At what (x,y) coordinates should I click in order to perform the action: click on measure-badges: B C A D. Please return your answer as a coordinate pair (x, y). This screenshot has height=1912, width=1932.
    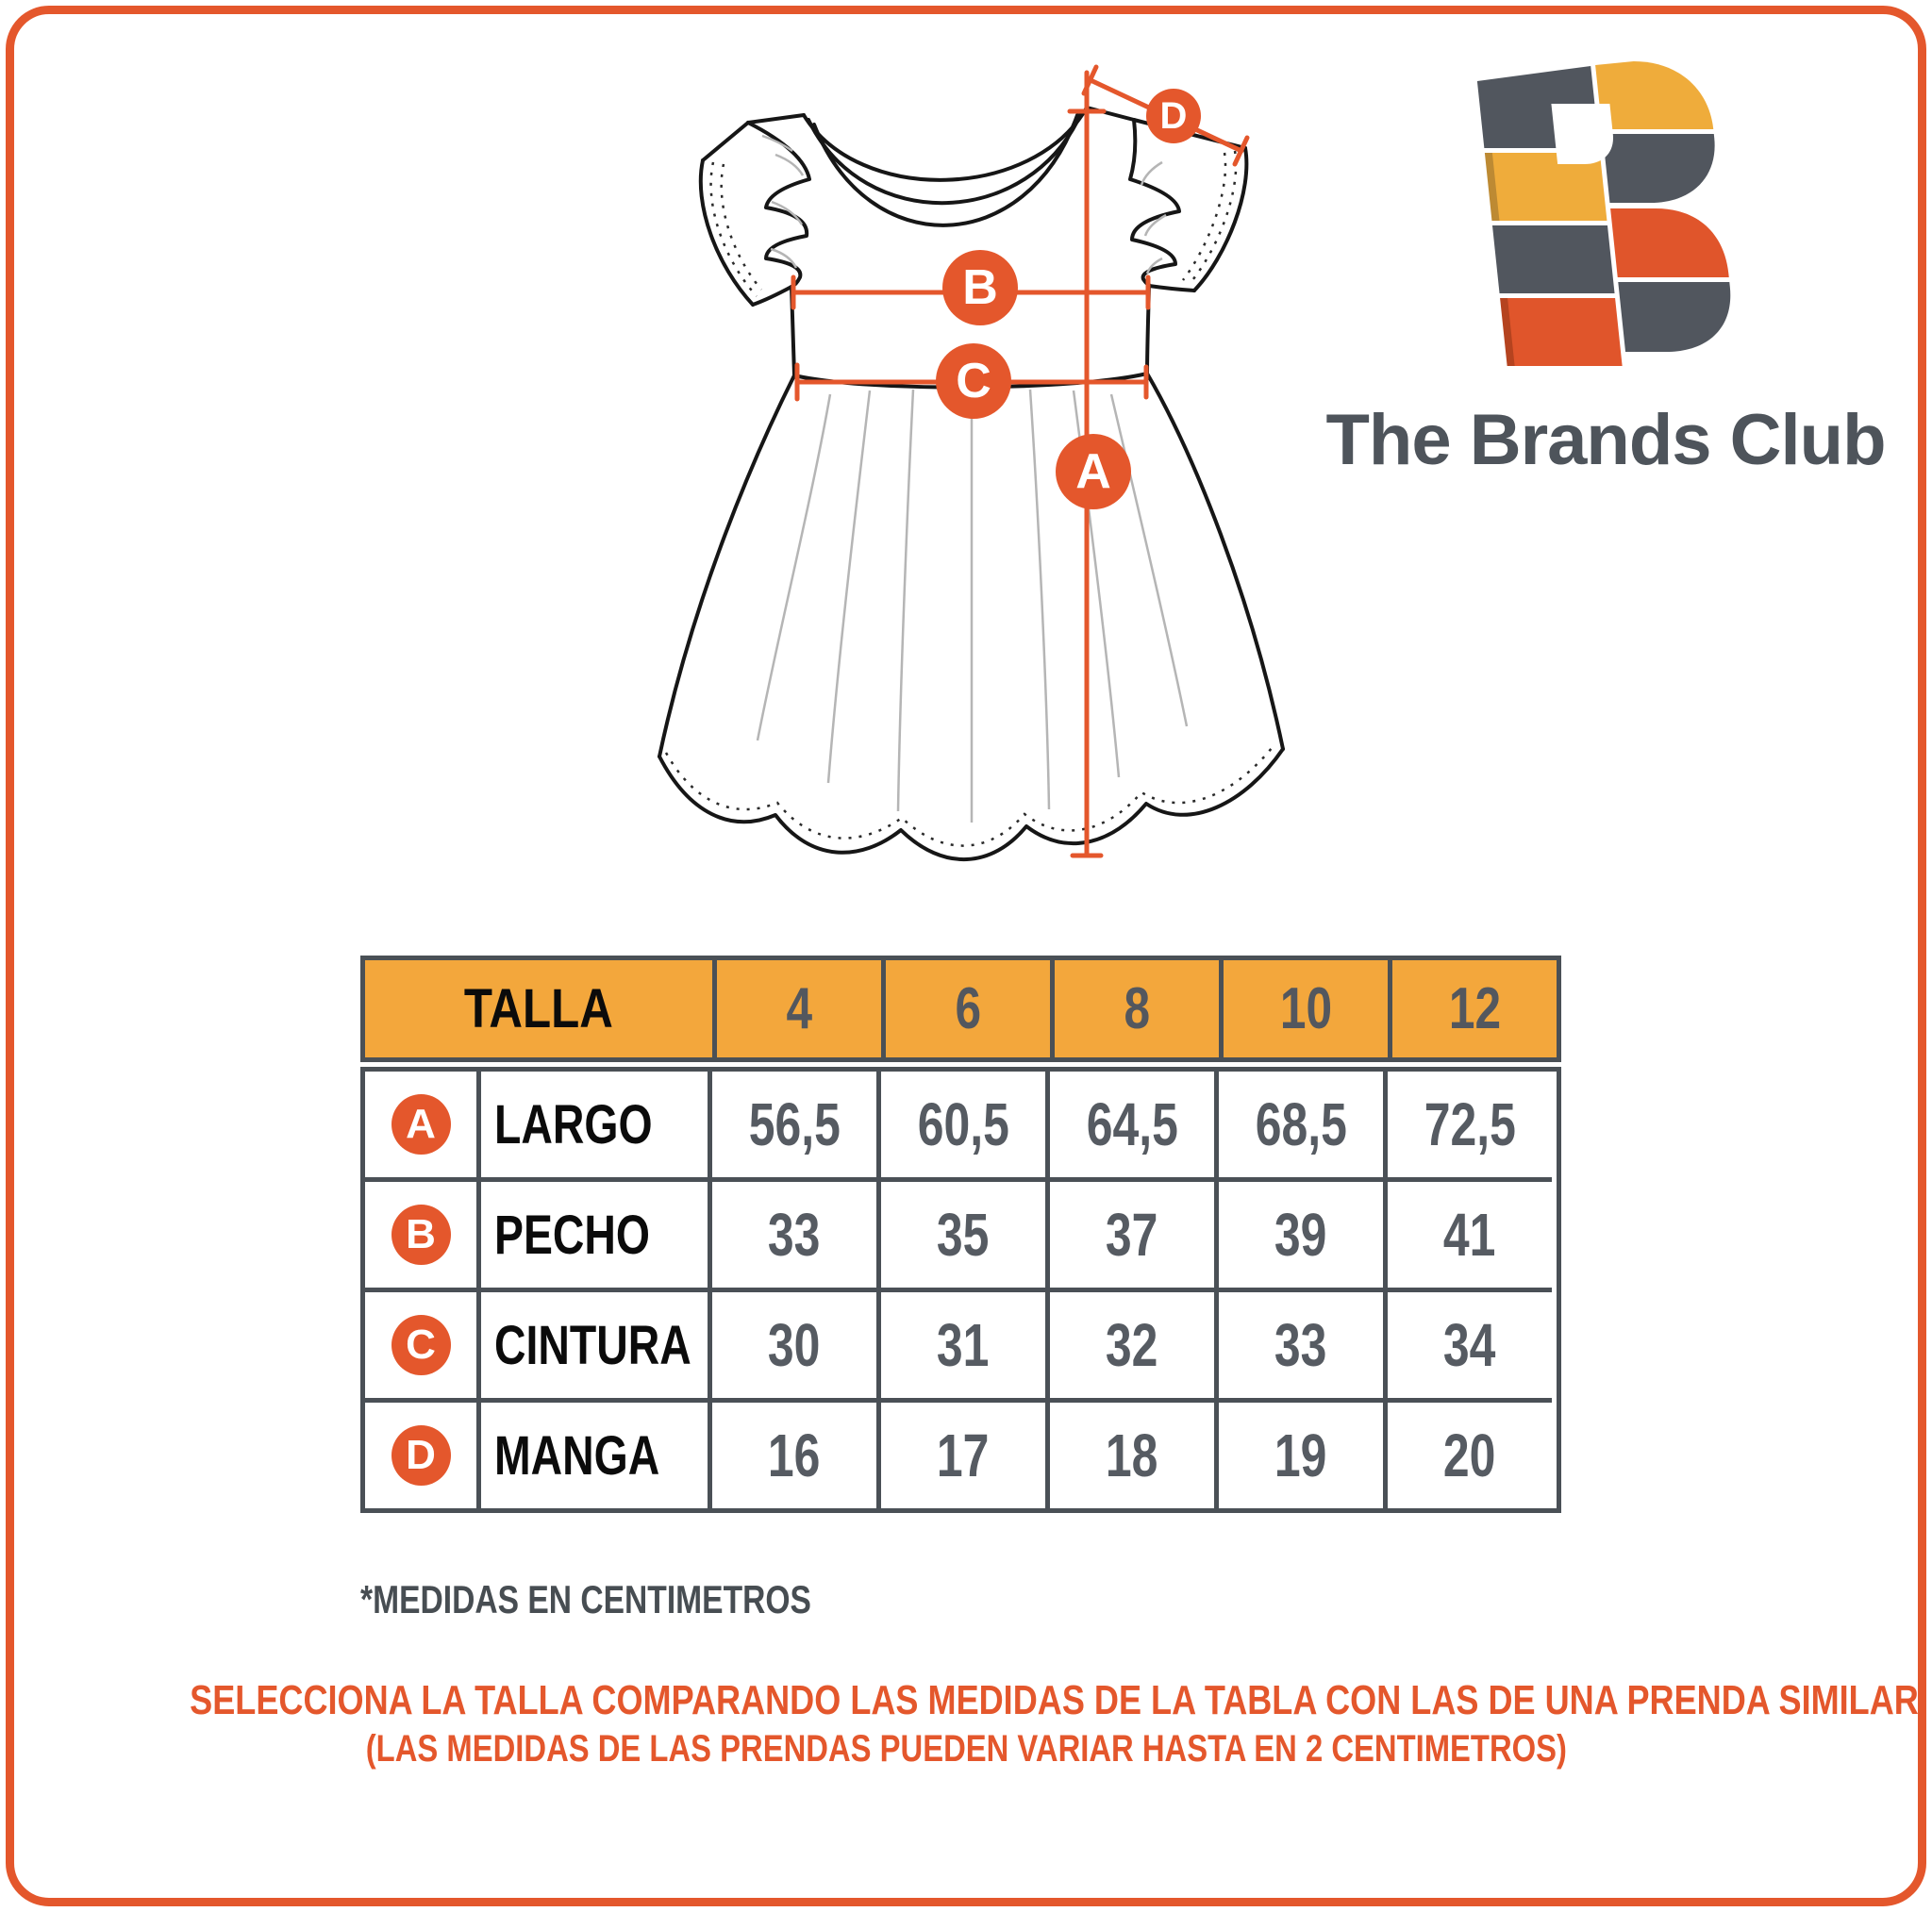
    Looking at the image, I should click on (1069, 299).